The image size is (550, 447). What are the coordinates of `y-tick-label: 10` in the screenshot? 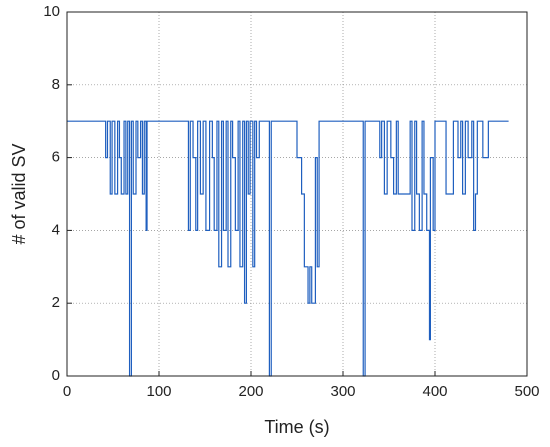 It's located at (51, 11).